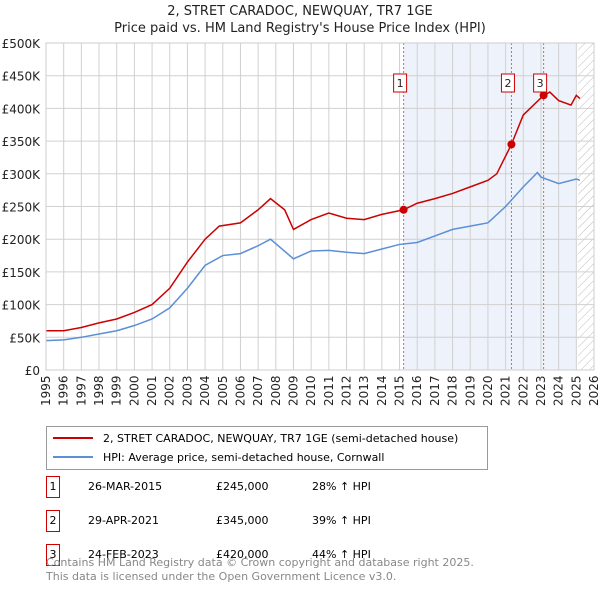 The image size is (600, 590). I want to click on y-tick-label: £400K, so click(22, 109).